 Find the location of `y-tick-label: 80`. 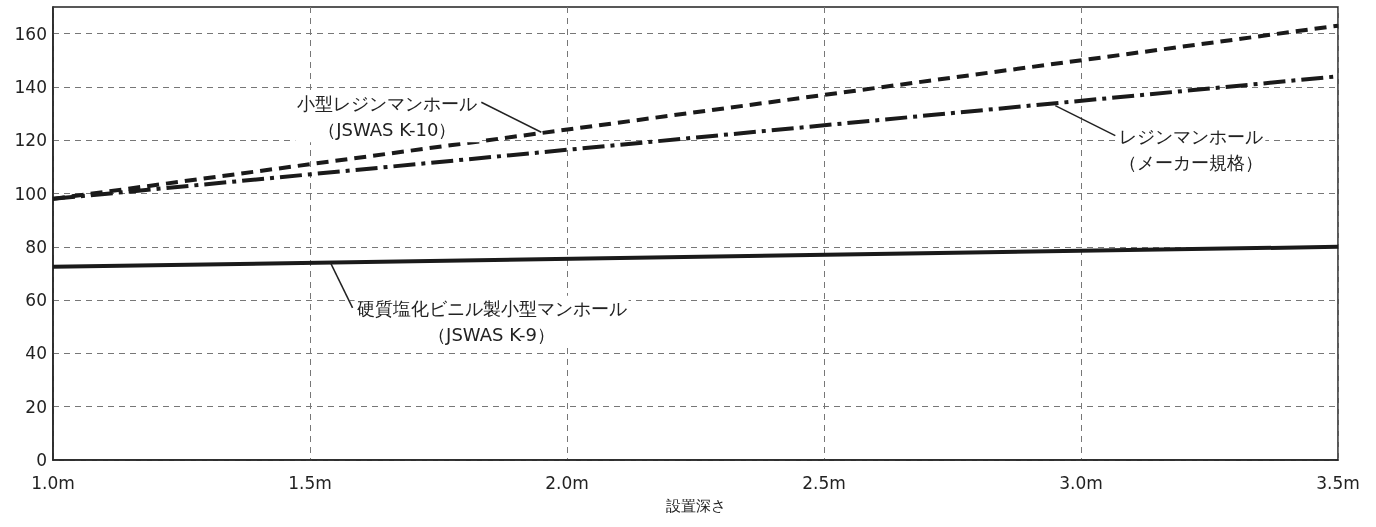

y-tick-label: 80 is located at coordinates (36, 246).